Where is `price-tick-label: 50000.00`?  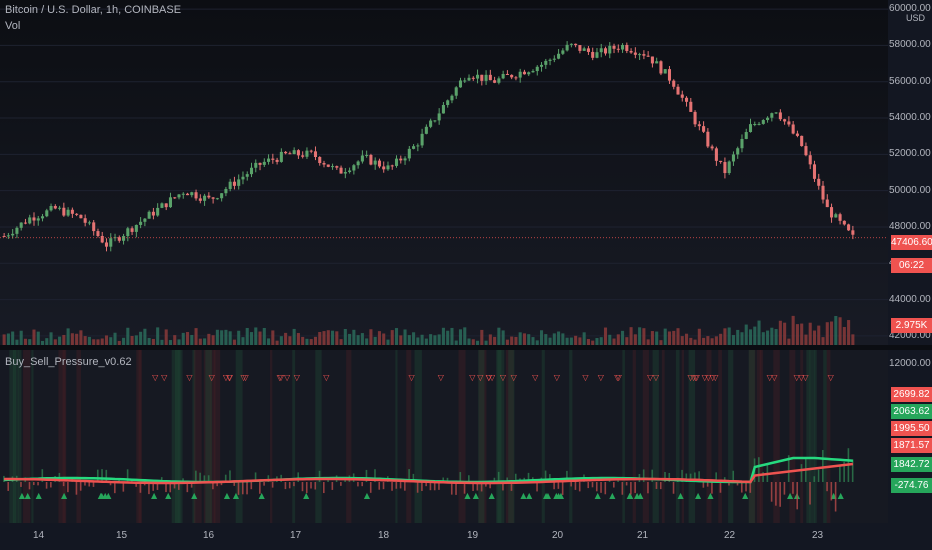
price-tick-label: 50000.00 is located at coordinates (910, 190).